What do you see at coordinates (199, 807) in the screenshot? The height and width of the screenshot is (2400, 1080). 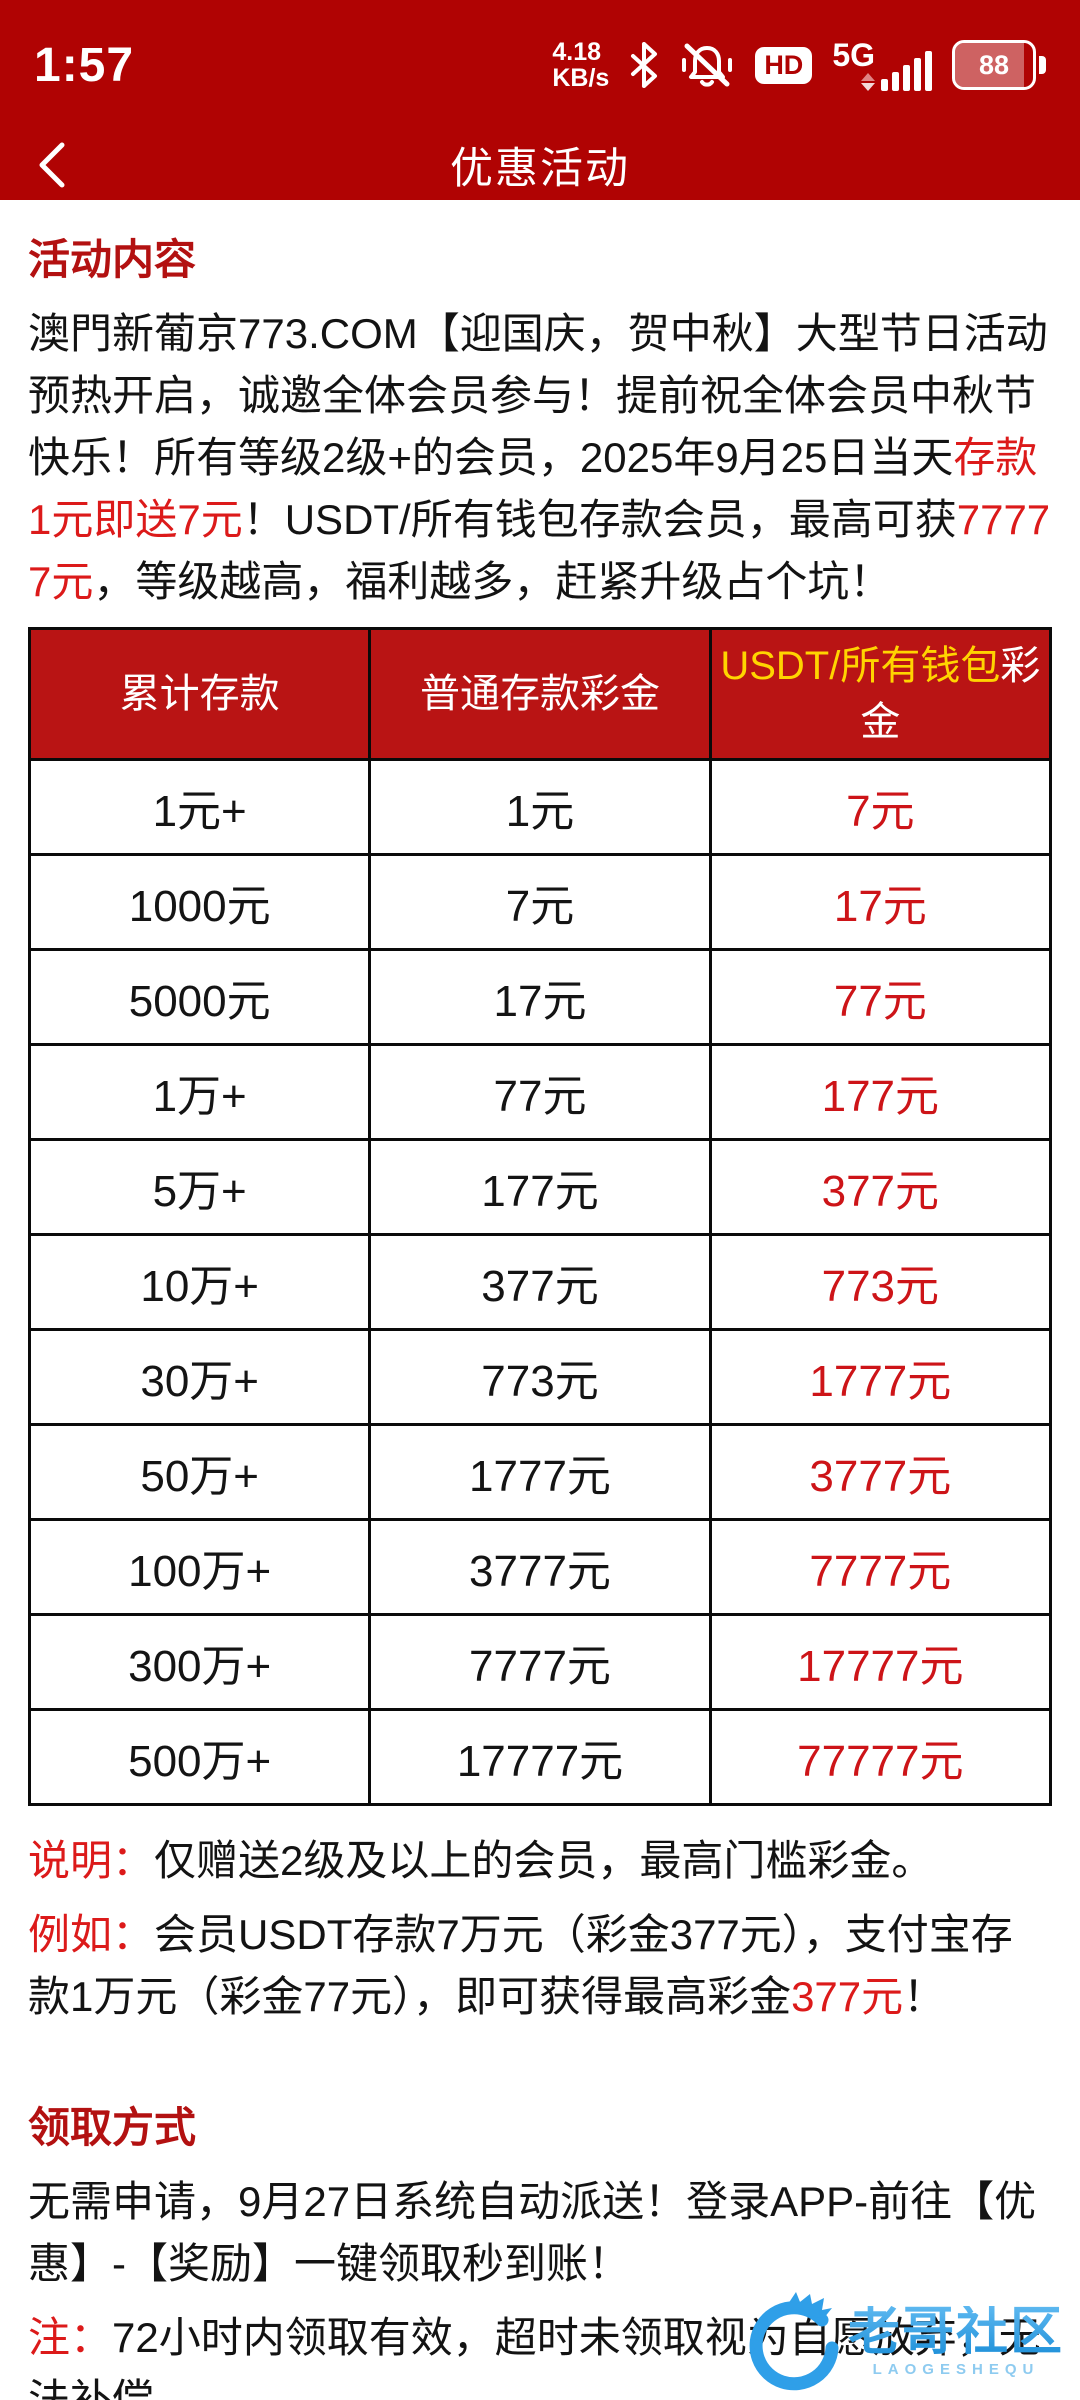 I see `table-cell: 1元+` at bounding box center [199, 807].